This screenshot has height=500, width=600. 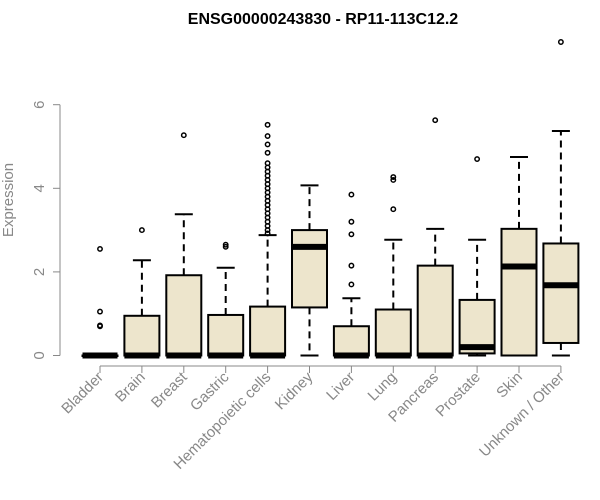 What do you see at coordinates (268, 240) in the screenshot?
I see `box-hematopoietic-cells` at bounding box center [268, 240].